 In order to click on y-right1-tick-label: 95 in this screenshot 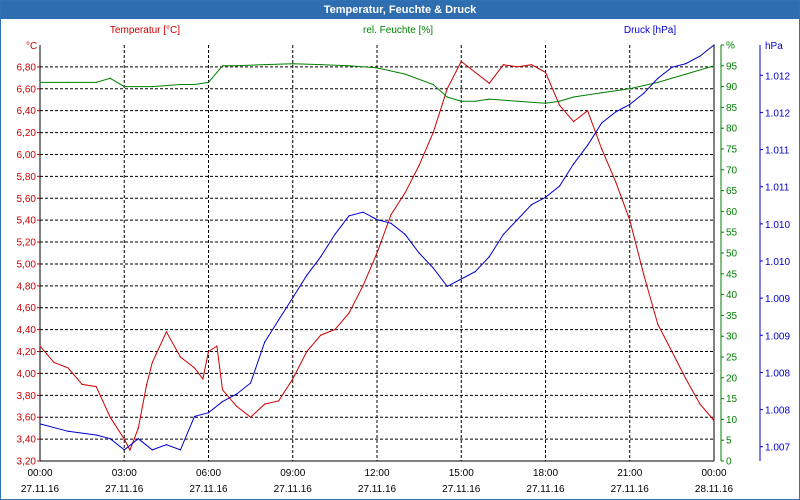, I will do `click(732, 66)`.